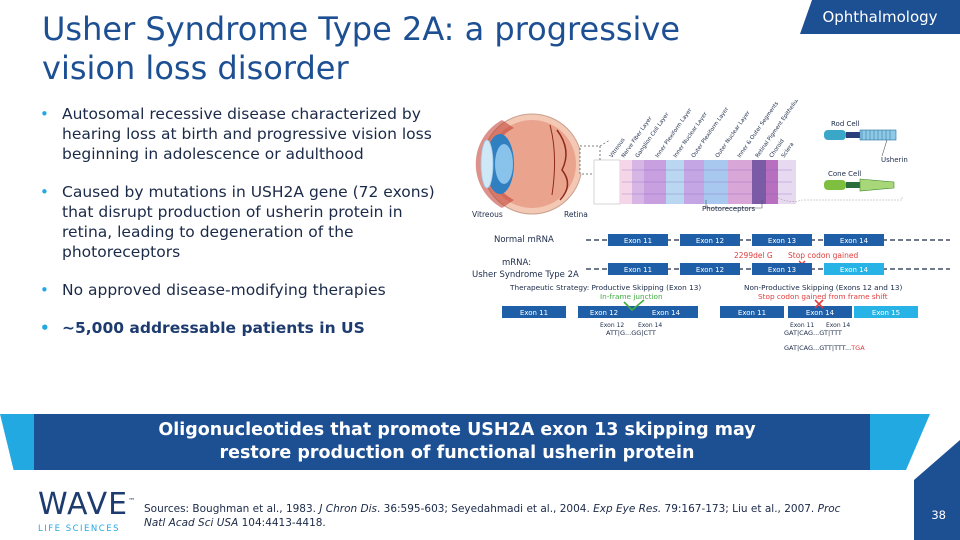 This screenshot has width=960, height=540. What do you see at coordinates (860, 143) in the screenshot?
I see `rod-cell-illustration` at bounding box center [860, 143].